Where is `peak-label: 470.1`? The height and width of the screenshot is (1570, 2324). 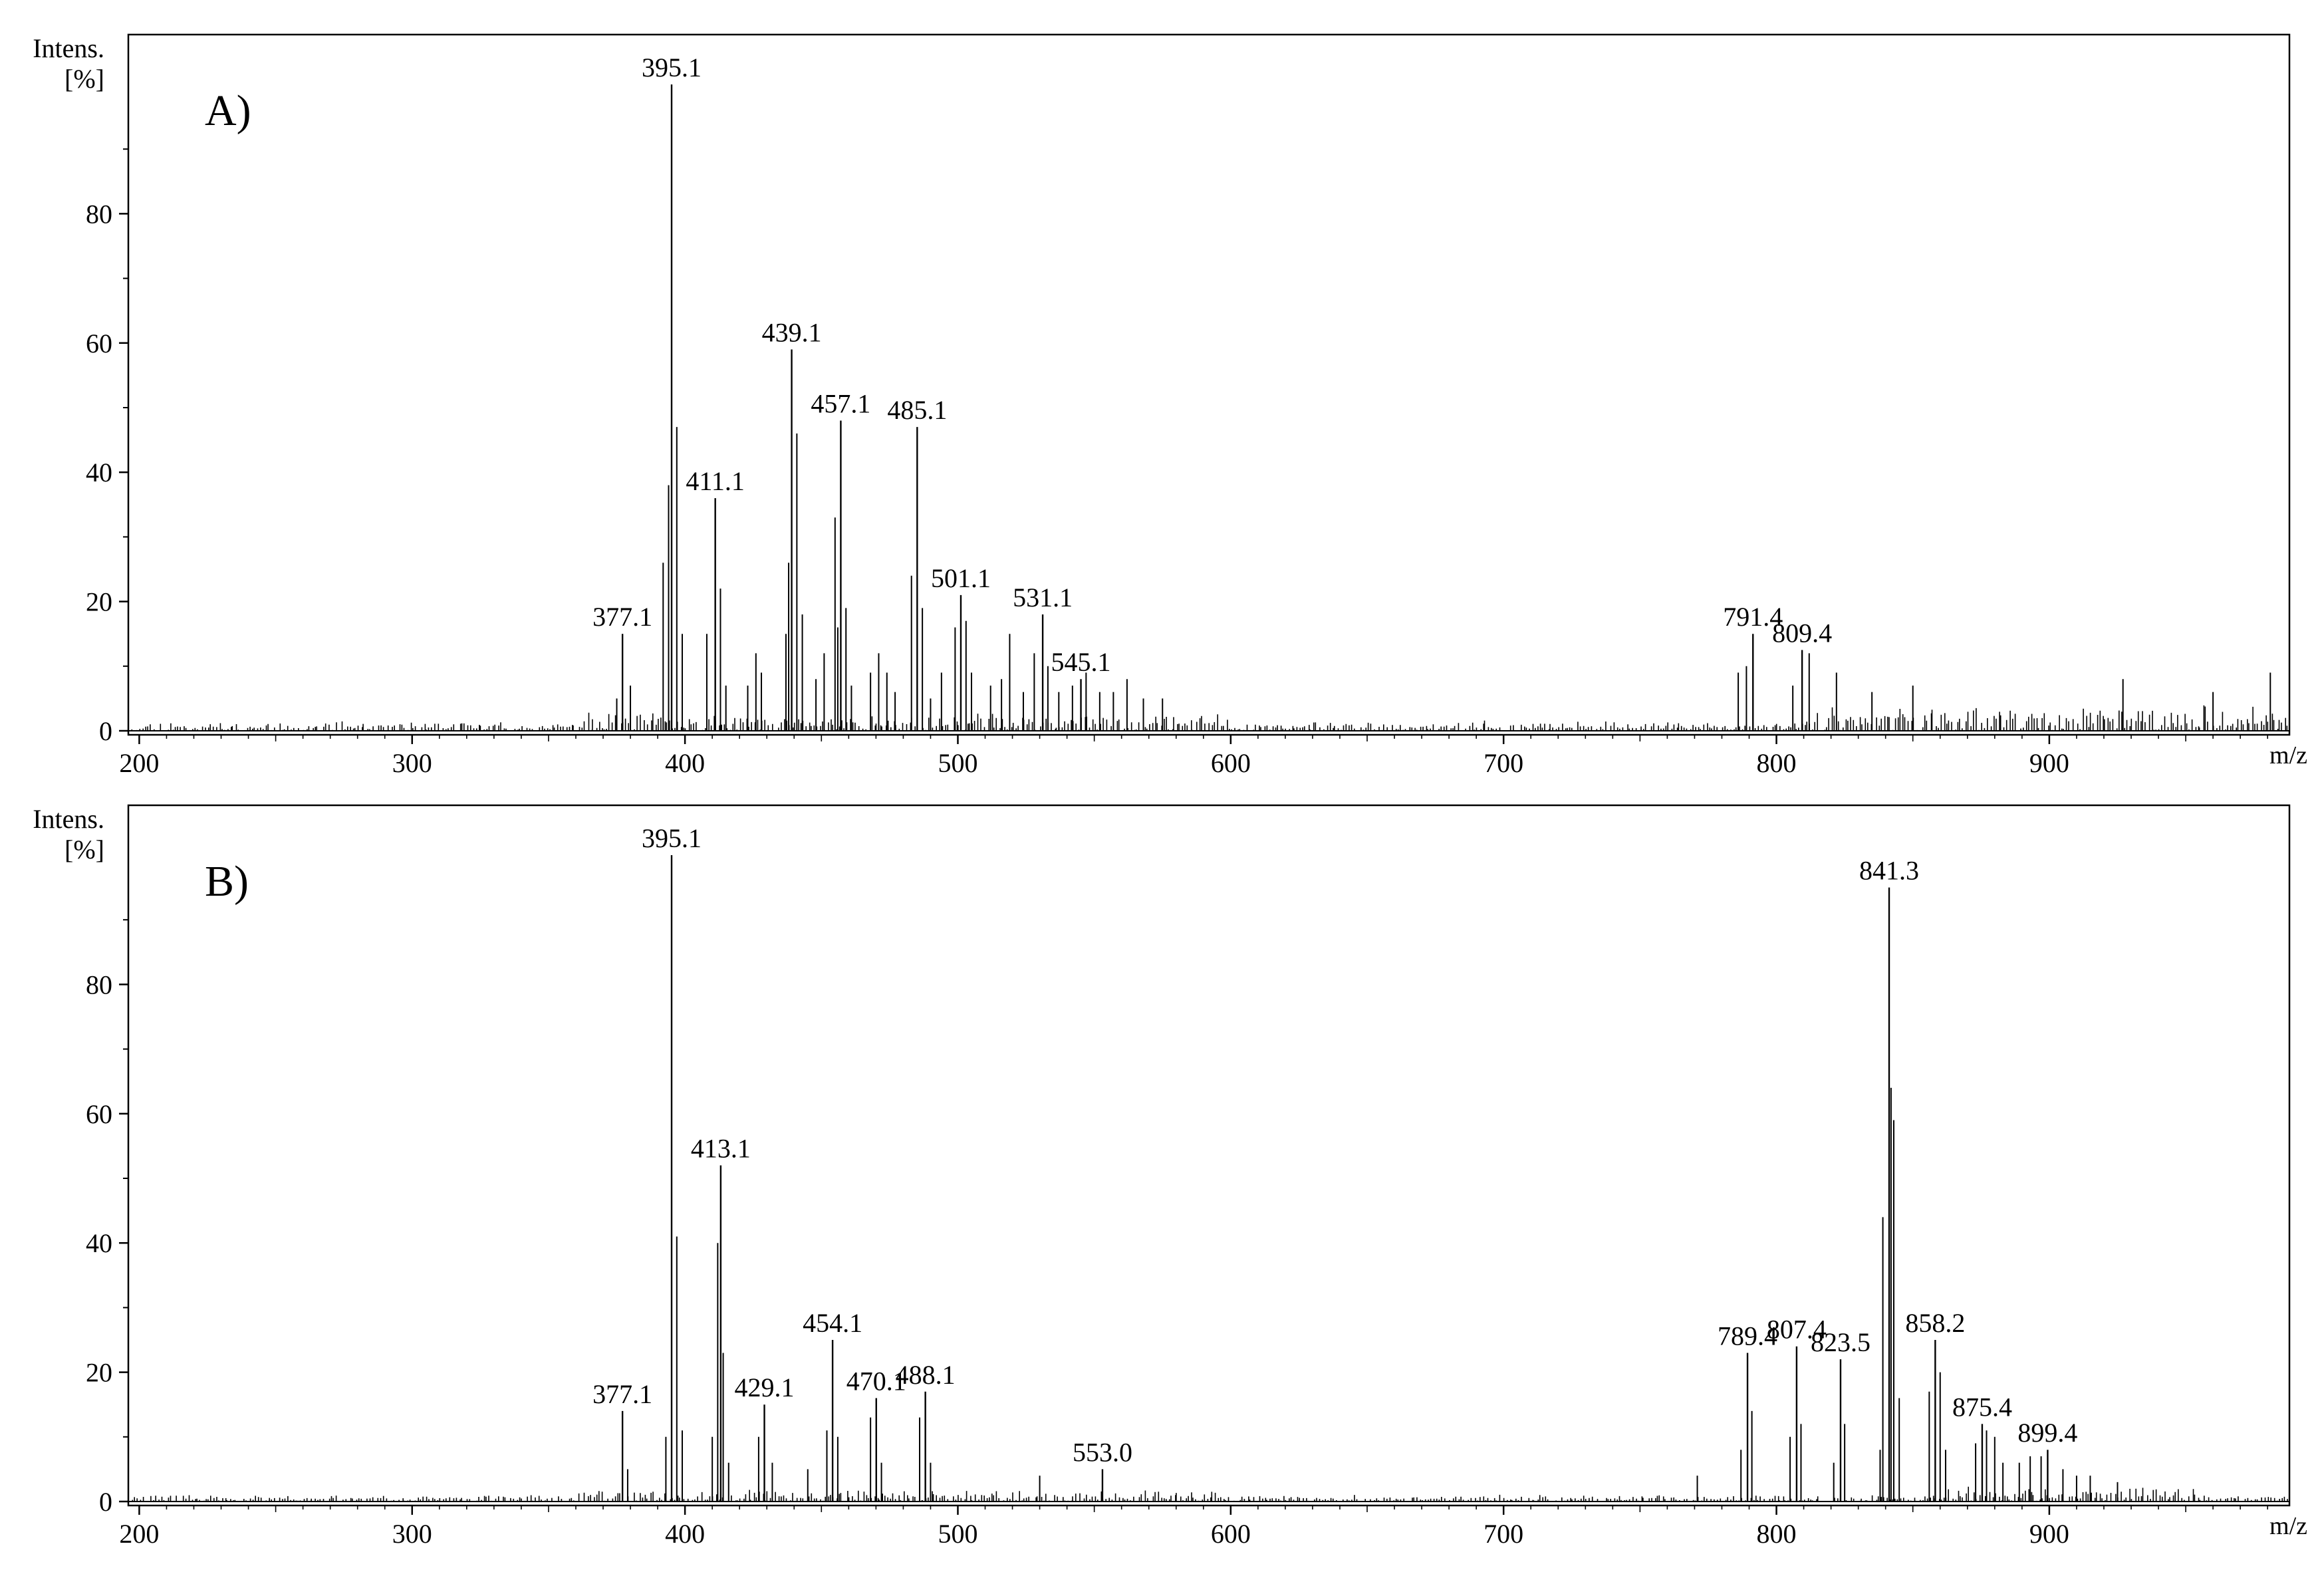
peak-label: 470.1 is located at coordinates (876, 1381).